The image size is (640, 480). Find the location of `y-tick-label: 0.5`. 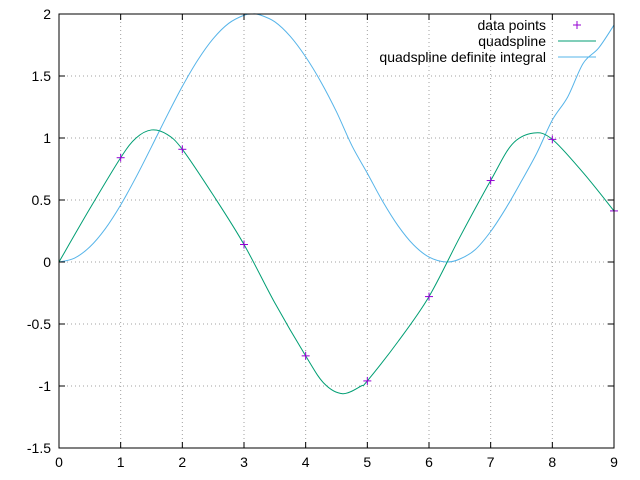

y-tick-label: 0.5 is located at coordinates (42, 200).